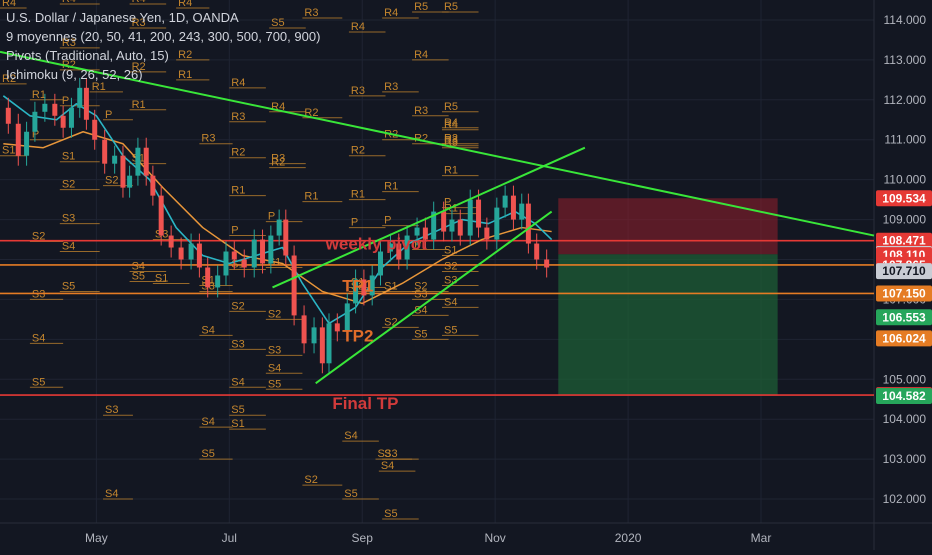 Image resolution: width=932 pixels, height=555 pixels. I want to click on time-axis-label: Jul, so click(229, 538).